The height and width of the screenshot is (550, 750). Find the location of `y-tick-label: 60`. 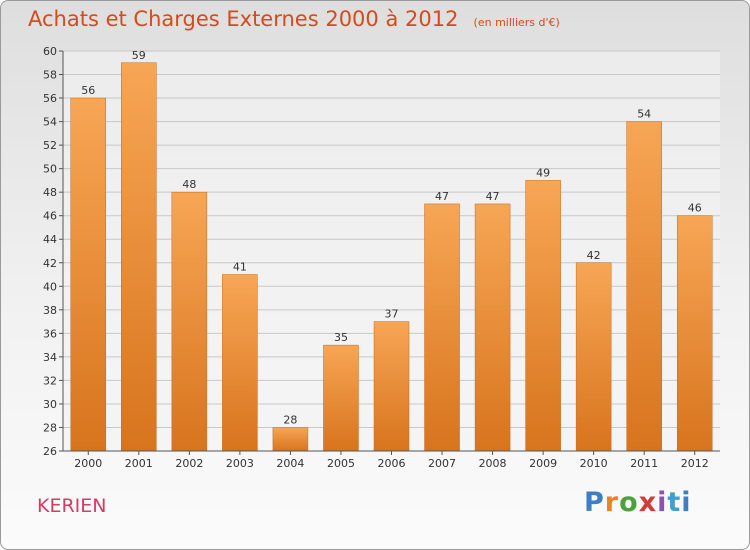

y-tick-label: 60 is located at coordinates (50, 51).